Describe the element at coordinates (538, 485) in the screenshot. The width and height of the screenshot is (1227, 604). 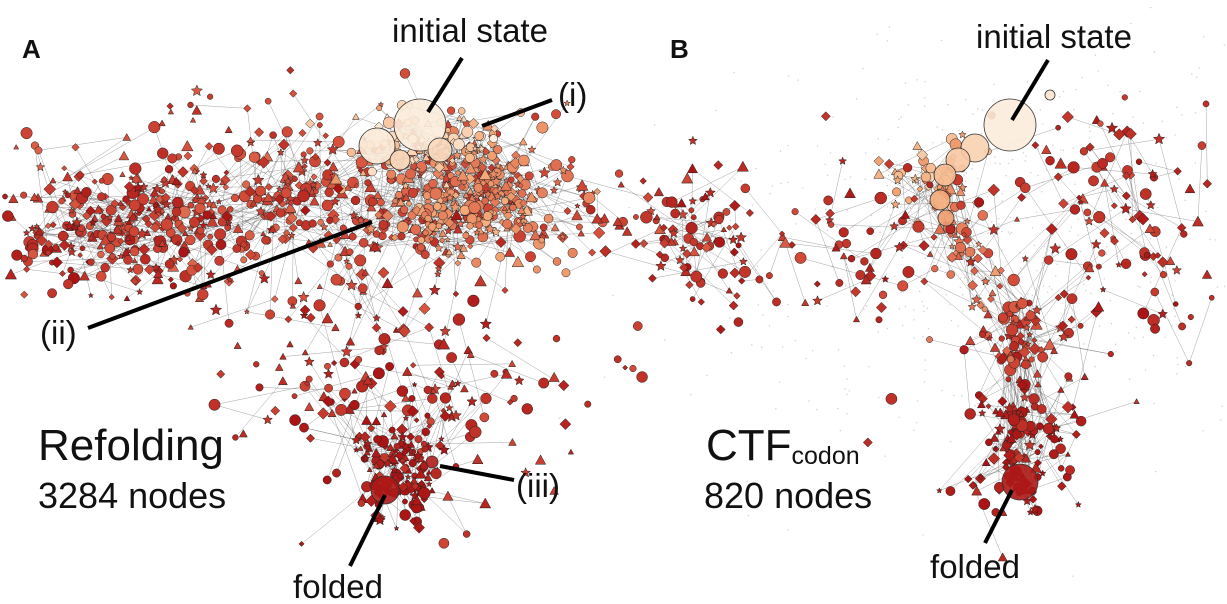
I see `annotation: (iii)` at that location.